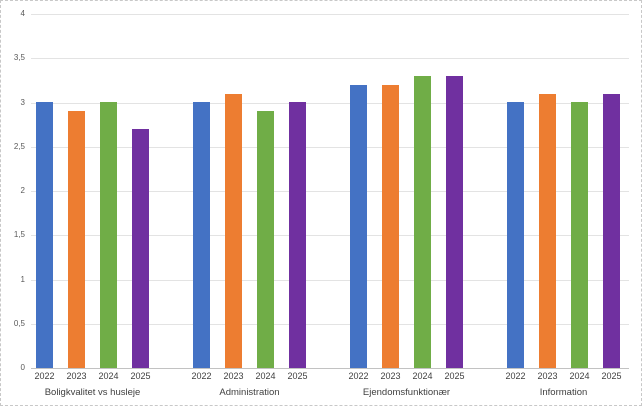 Image resolution: width=642 pixels, height=406 pixels. What do you see at coordinates (249, 392) in the screenshot?
I see `category-label: Administration` at bounding box center [249, 392].